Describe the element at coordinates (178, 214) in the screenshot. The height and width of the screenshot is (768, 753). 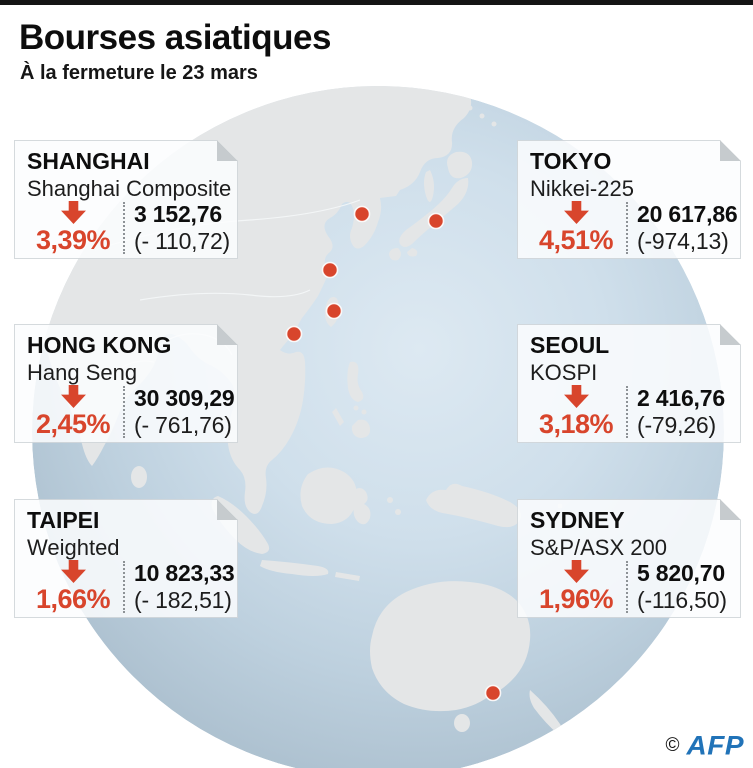
I see `market-close-value: 3 152,76` at that location.